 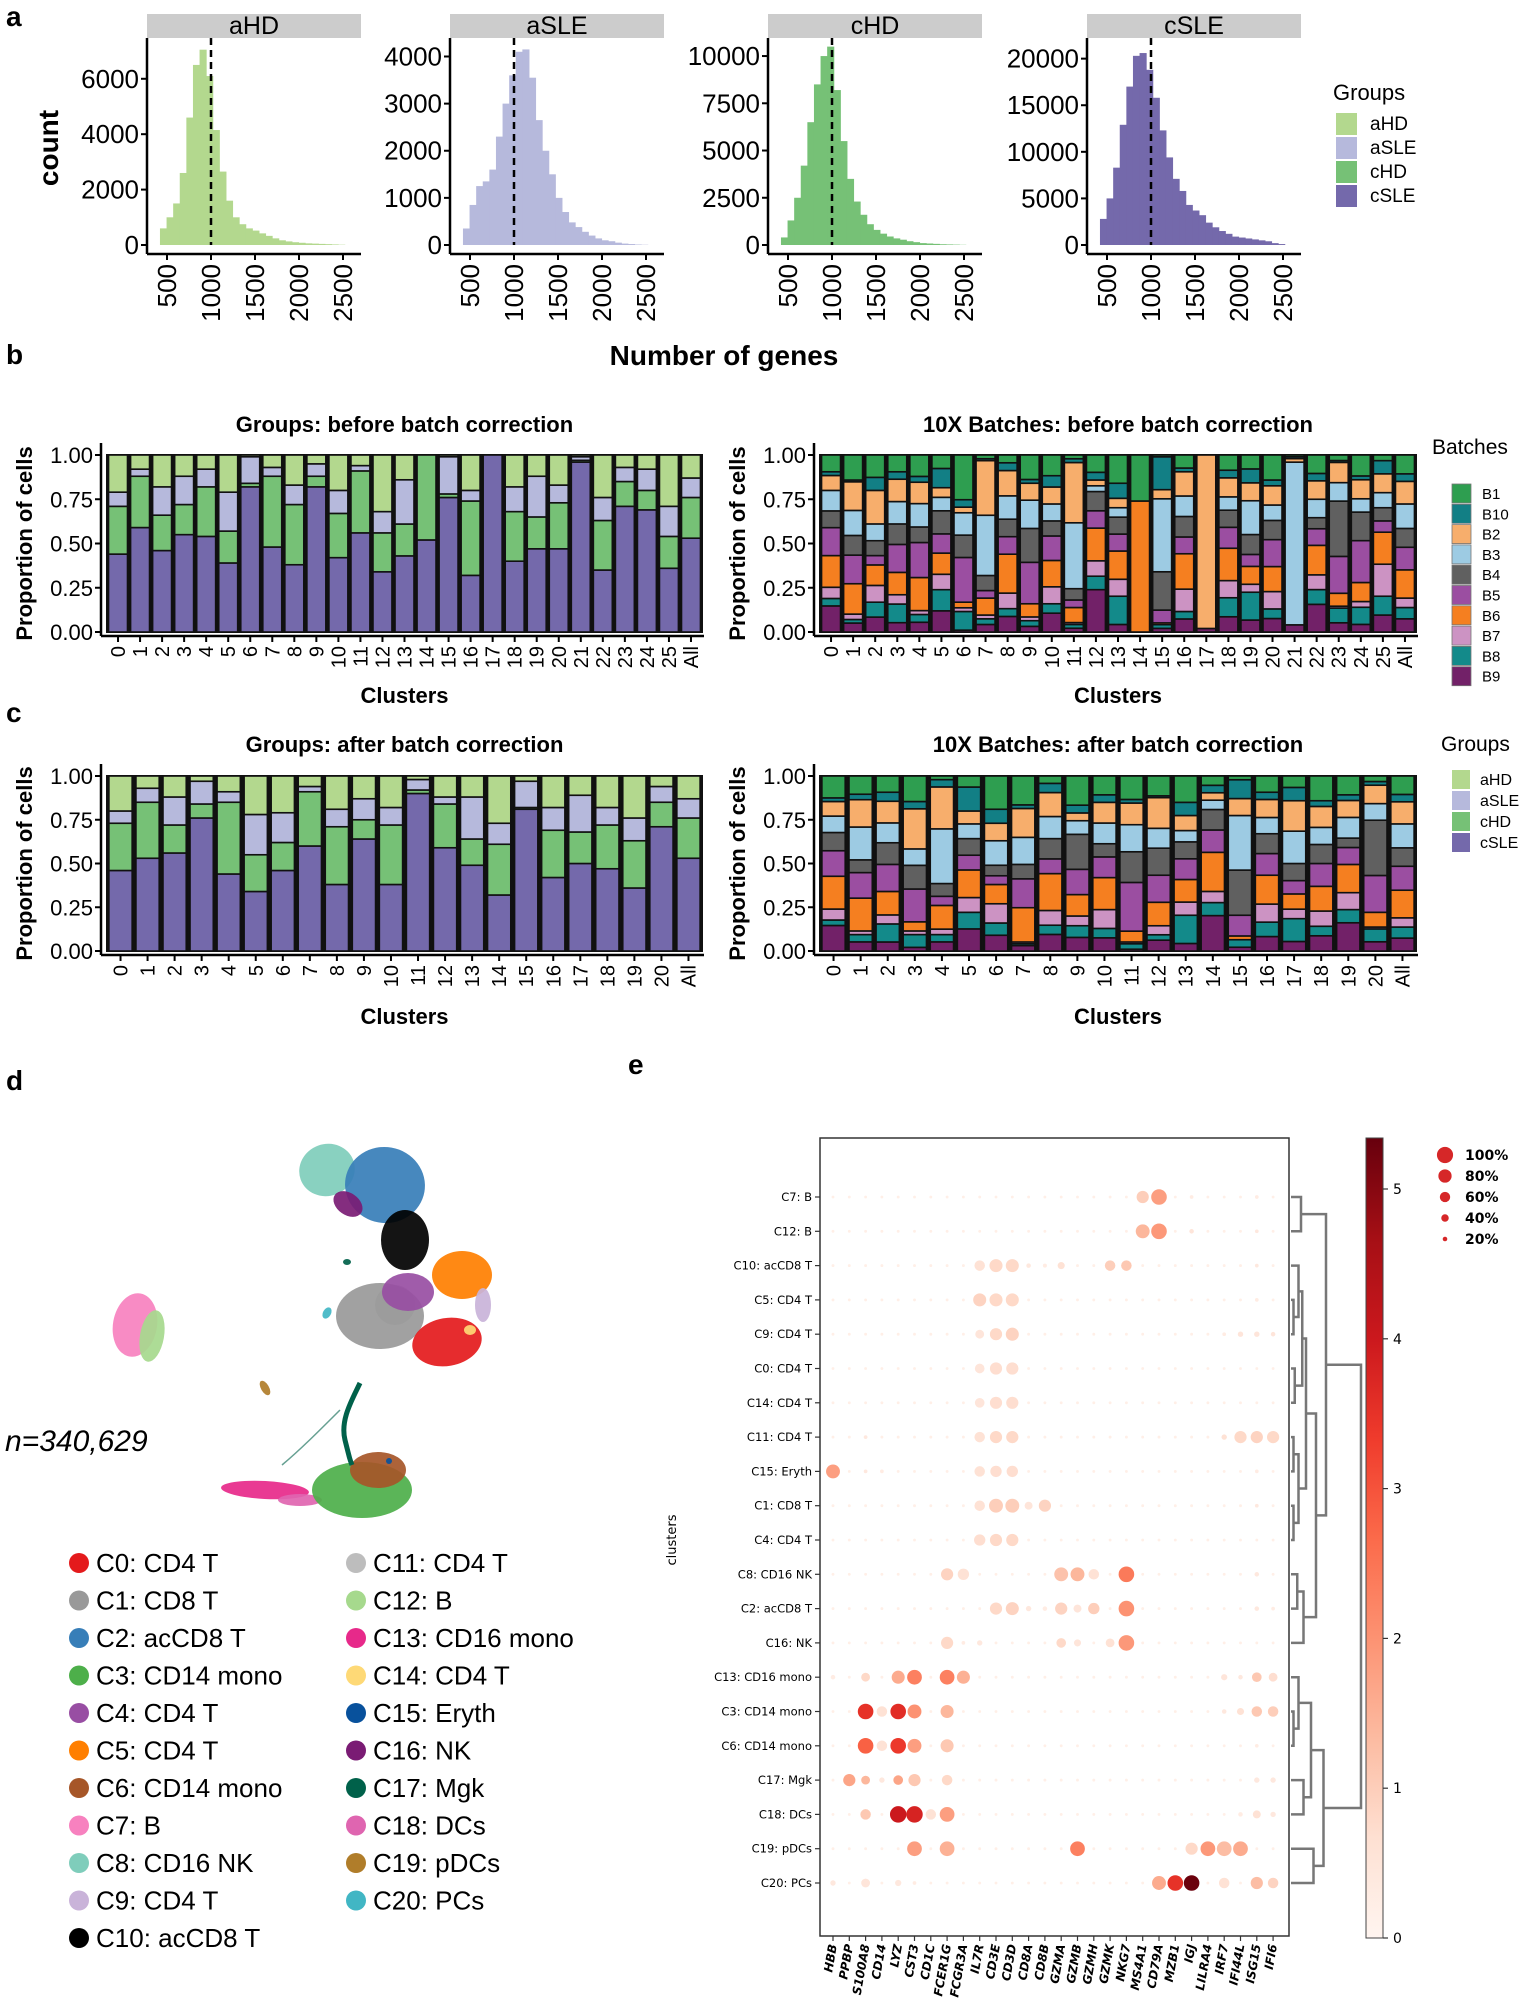 I want to click on x-tick-label: 21, so click(x=1296, y=657).